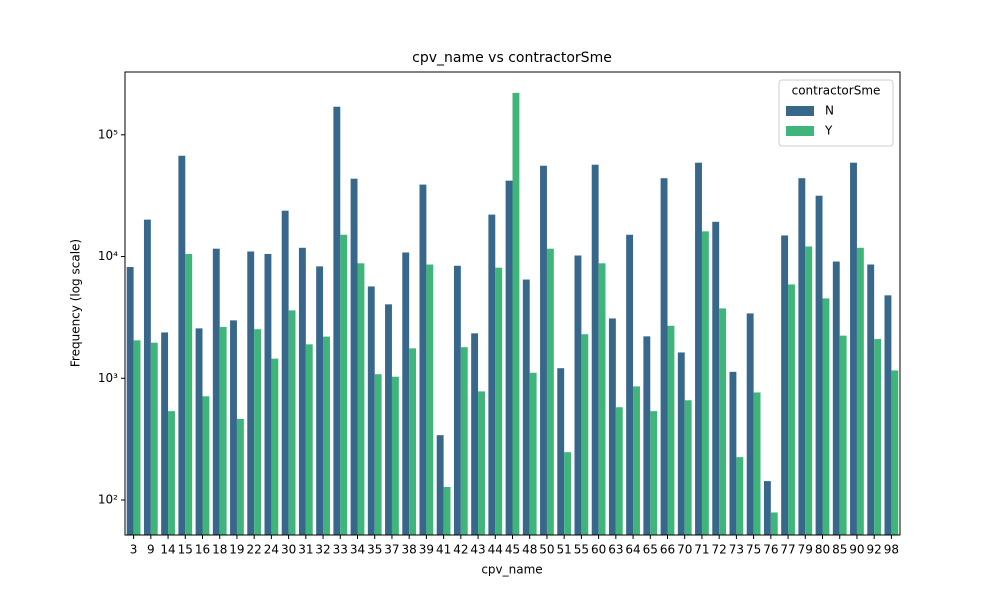 The image size is (1000, 600). What do you see at coordinates (322, 550) in the screenshot?
I see `x-tick-label: 32` at bounding box center [322, 550].